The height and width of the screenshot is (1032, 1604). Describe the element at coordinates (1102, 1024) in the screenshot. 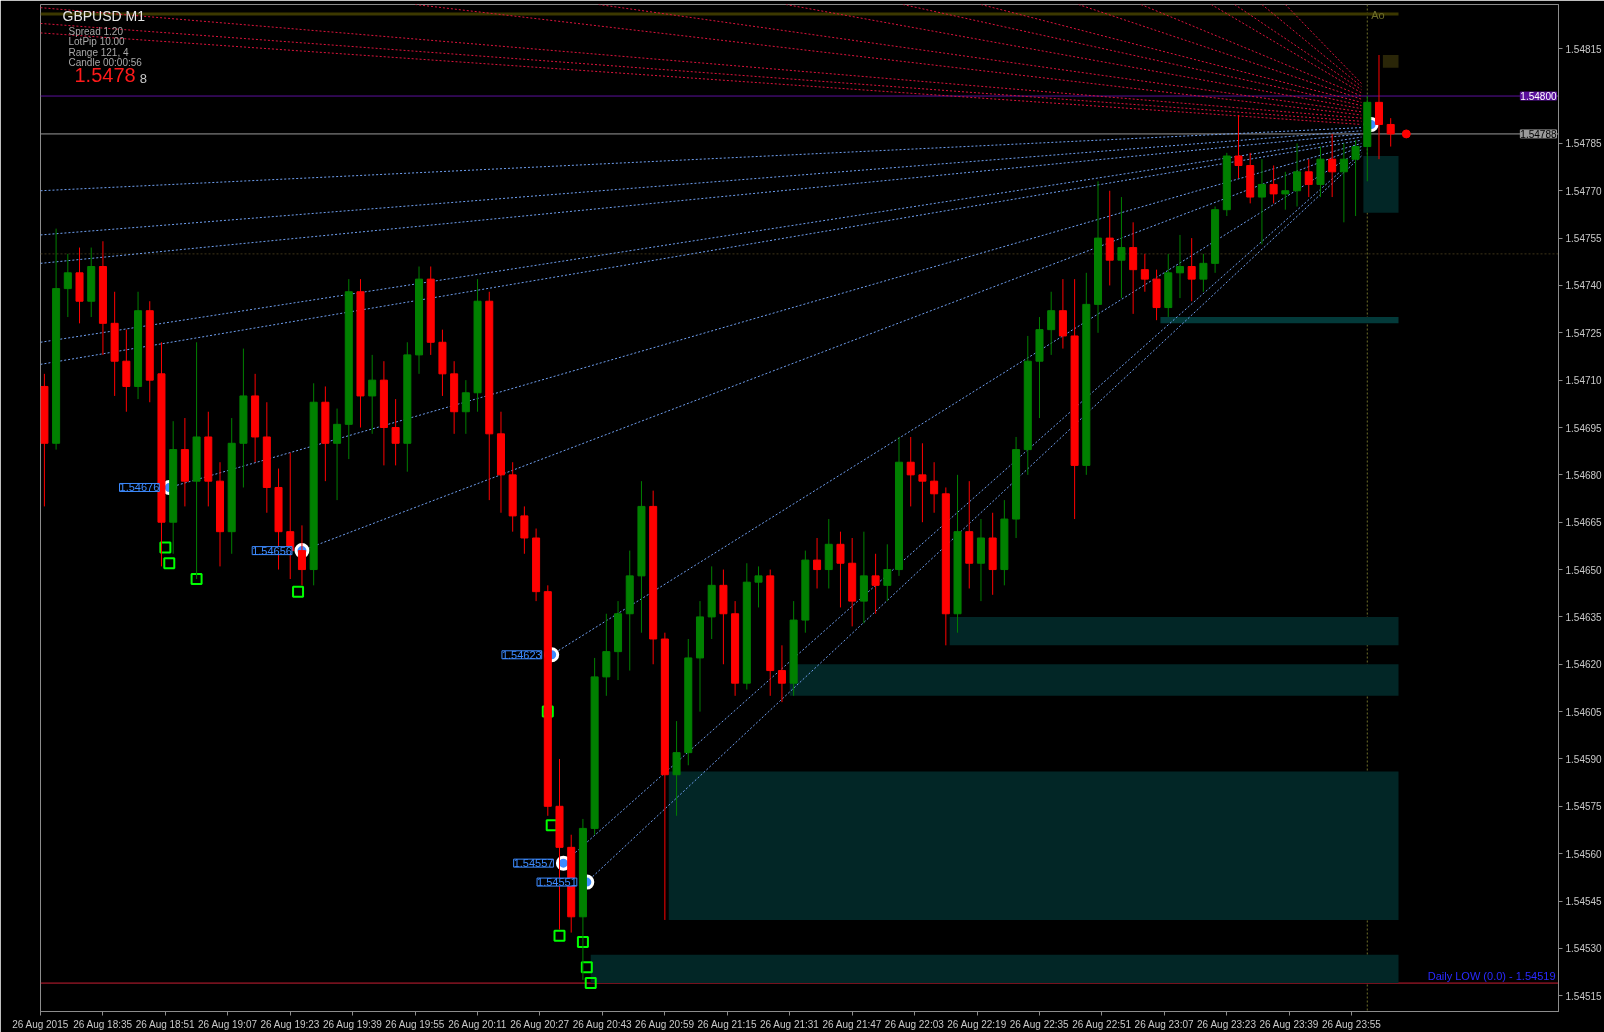

I see `x-tick-label: 26 Aug 22:51` at that location.